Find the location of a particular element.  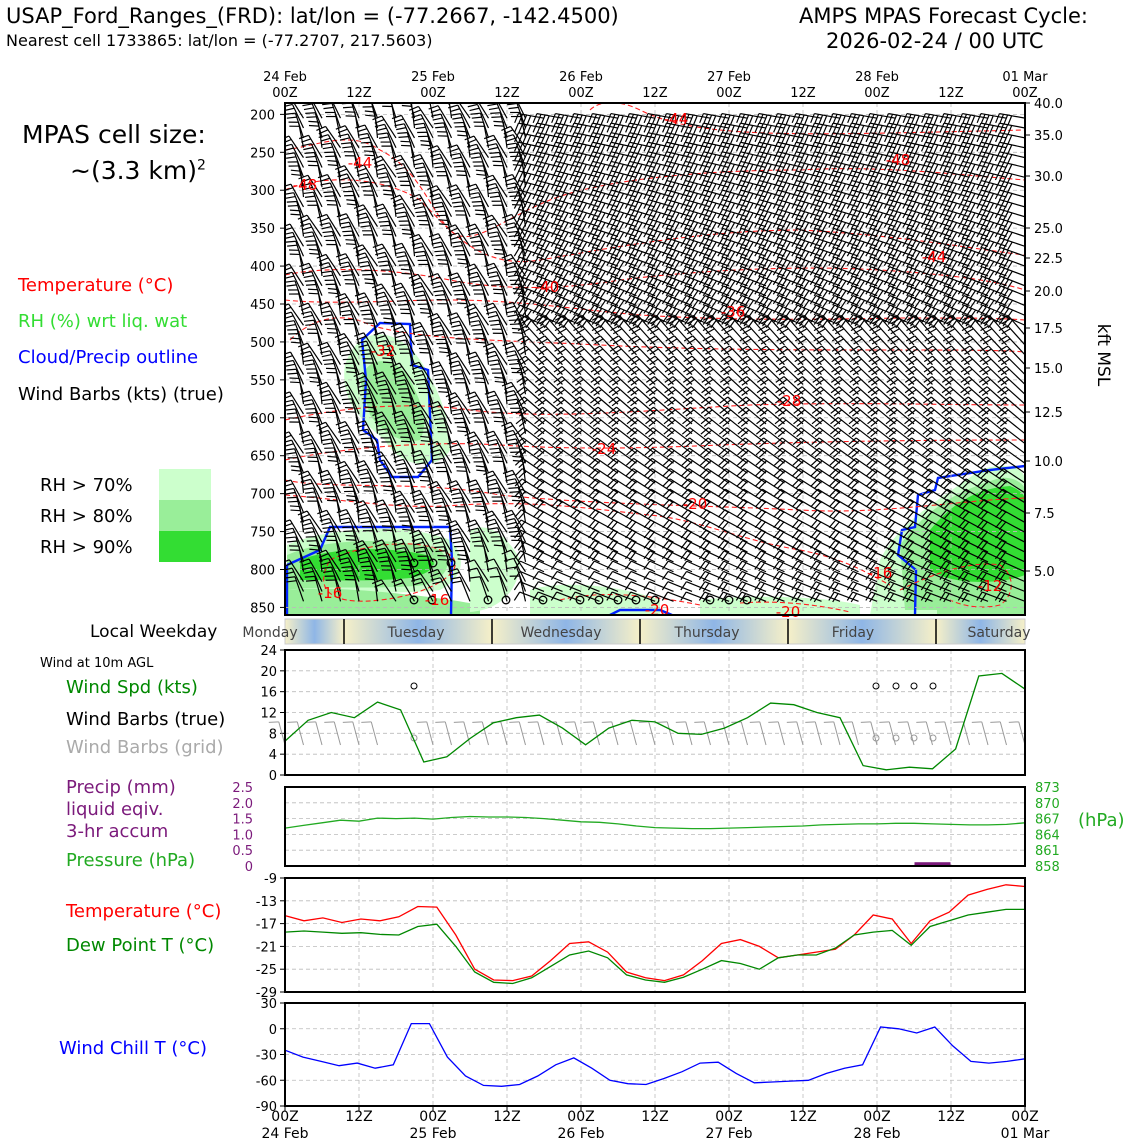

cell-size-superscript: 2 is located at coordinates (201, 165).